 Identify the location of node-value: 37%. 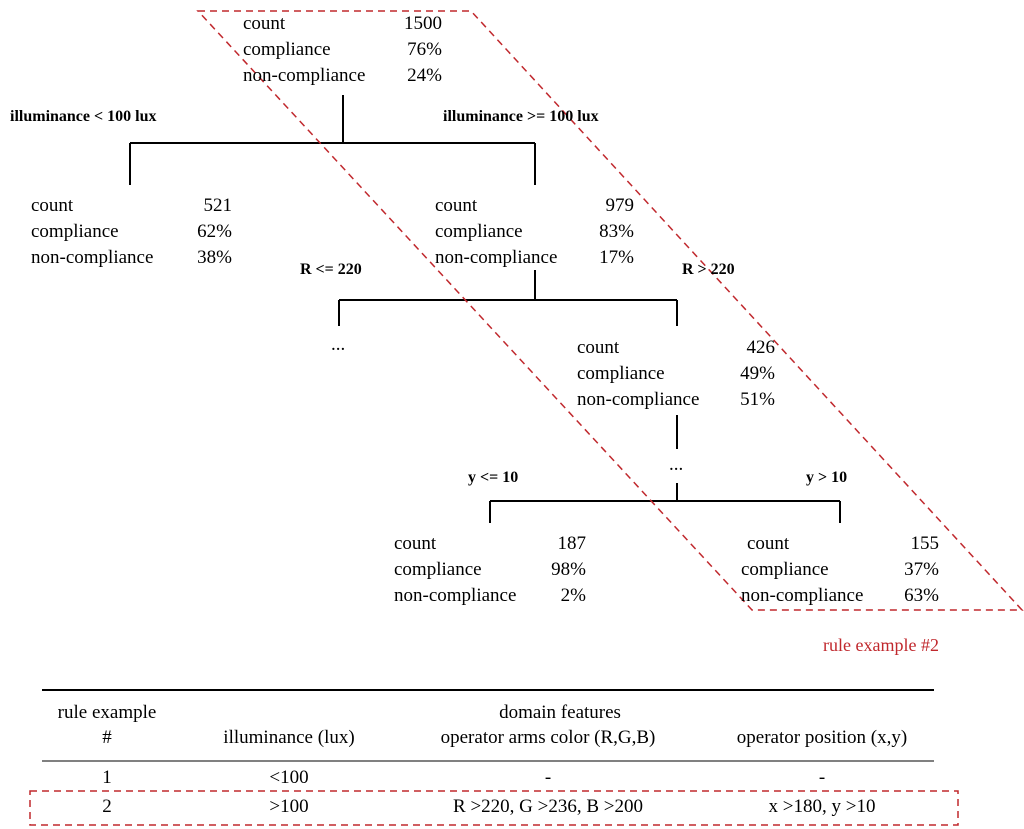
(921, 569).